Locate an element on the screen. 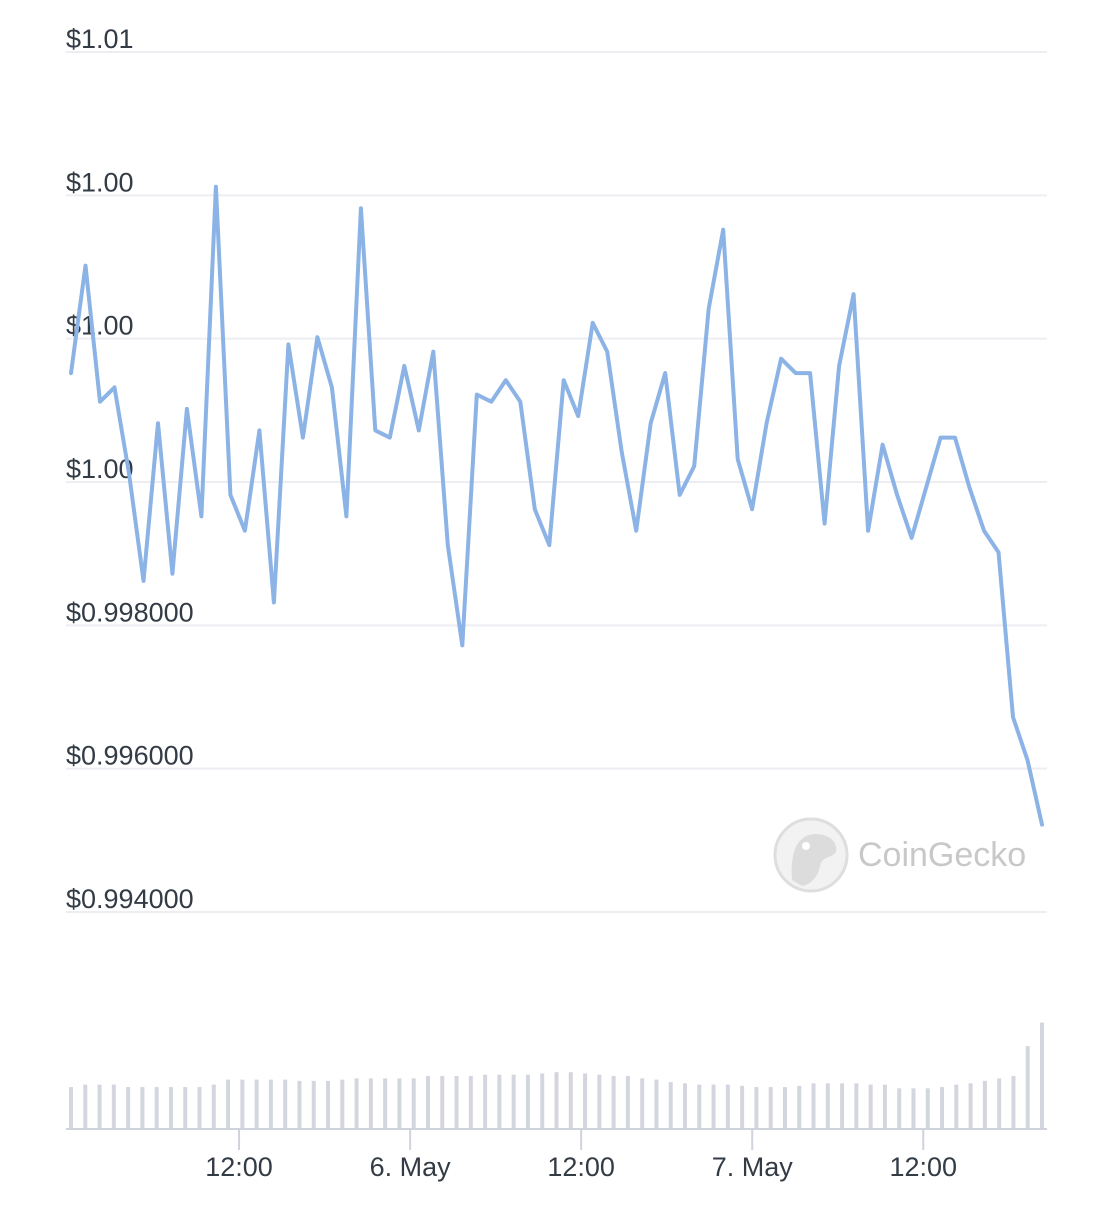  volume-bars is located at coordinates (556, 1075).